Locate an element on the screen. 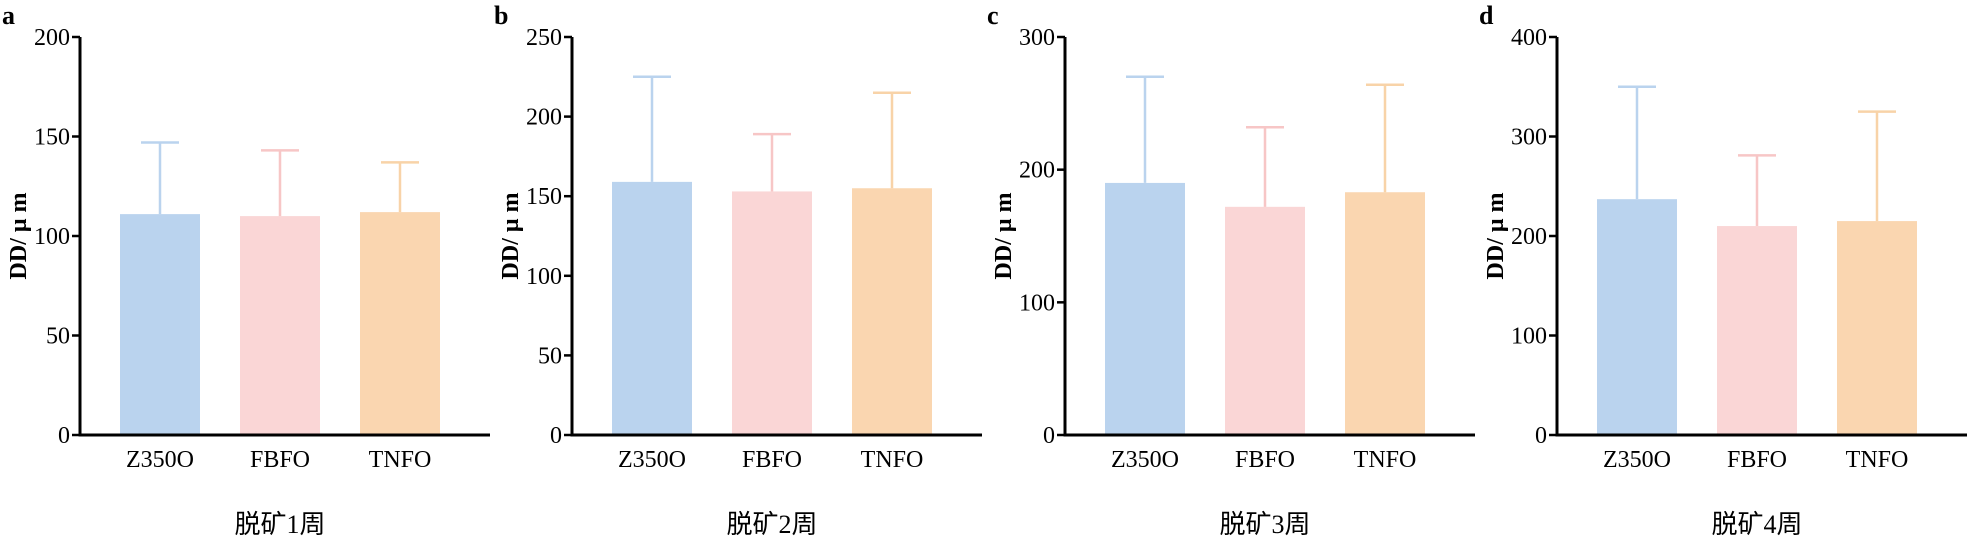  panel-letter: d is located at coordinates (1486, 15).